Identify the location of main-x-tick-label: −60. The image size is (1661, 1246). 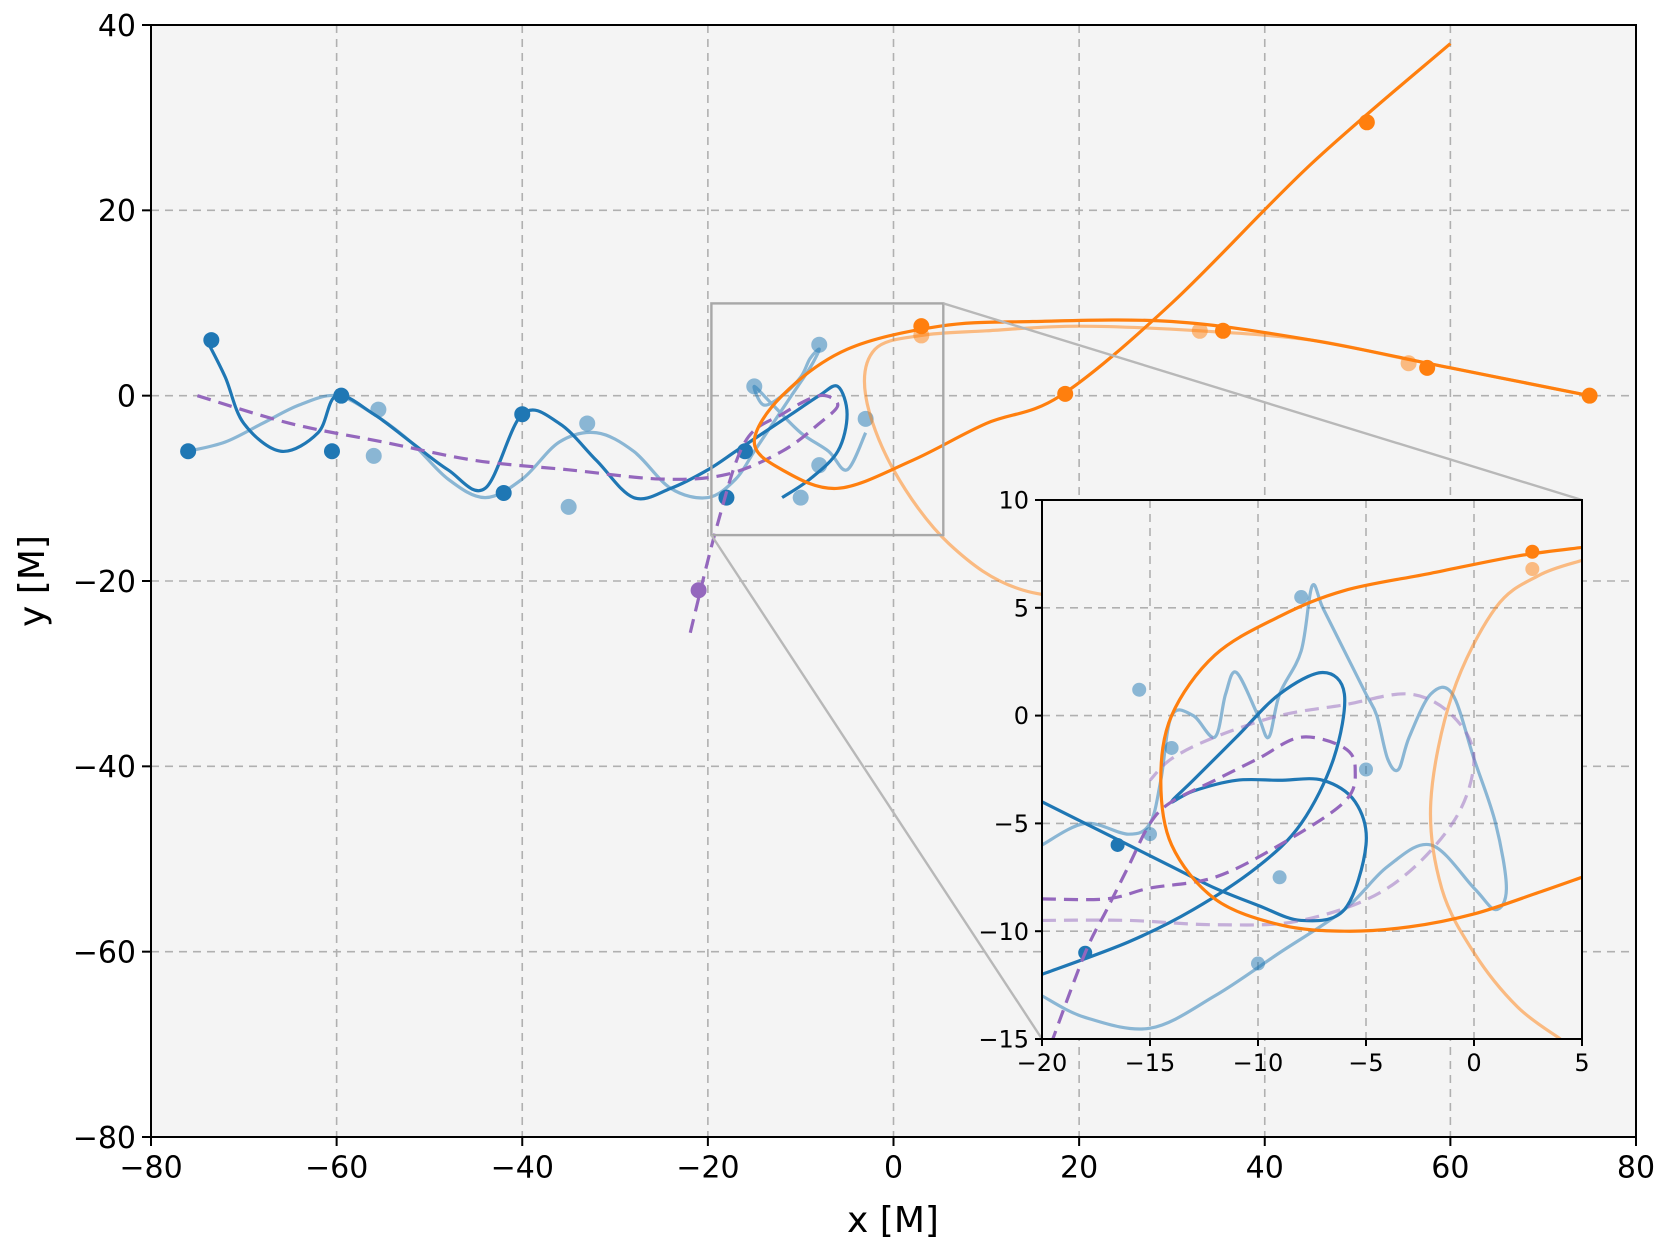
(336, 1168).